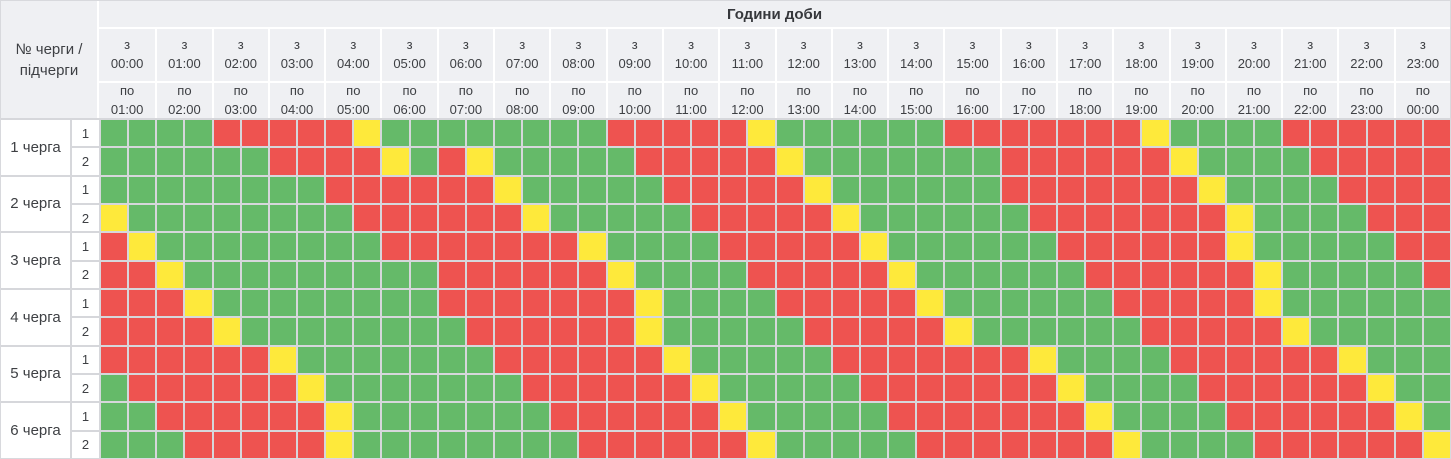  I want to click on header-text: 12:00, so click(747, 109).